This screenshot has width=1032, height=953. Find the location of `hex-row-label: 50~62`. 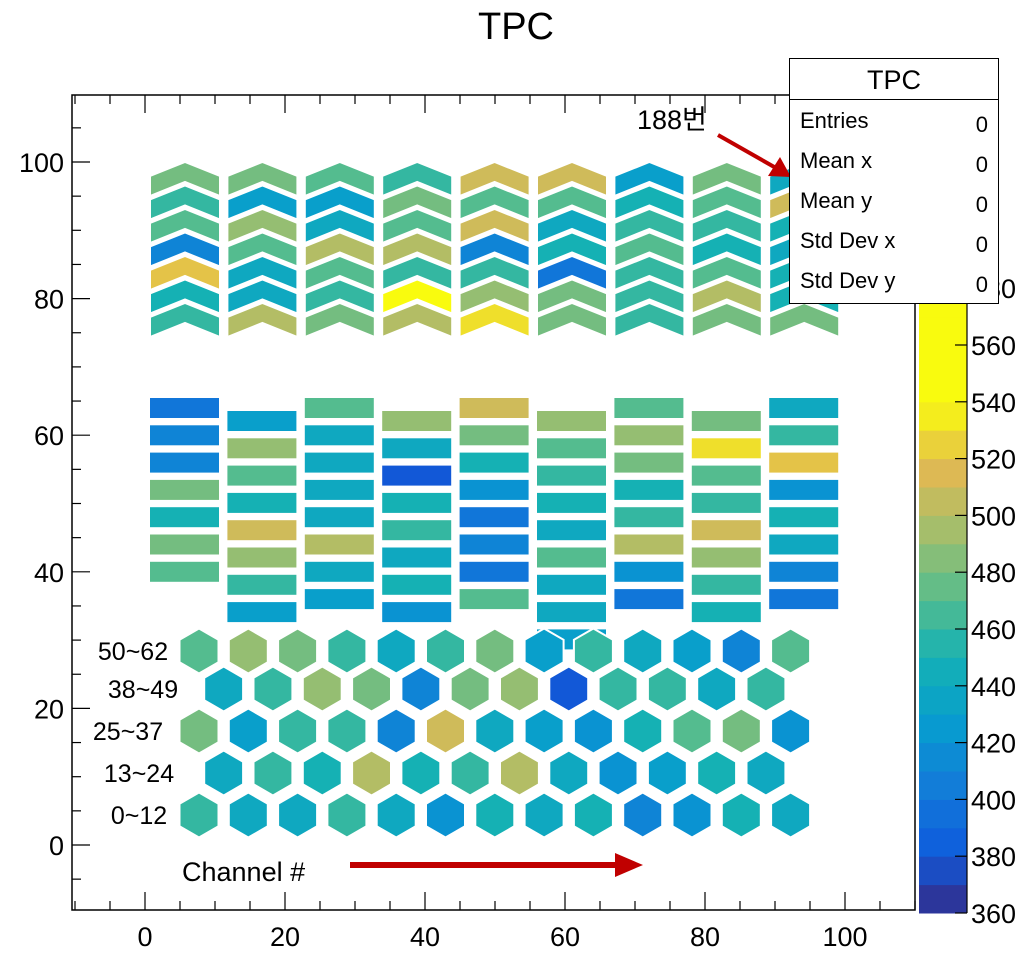

hex-row-label: 50~62 is located at coordinates (133, 652).